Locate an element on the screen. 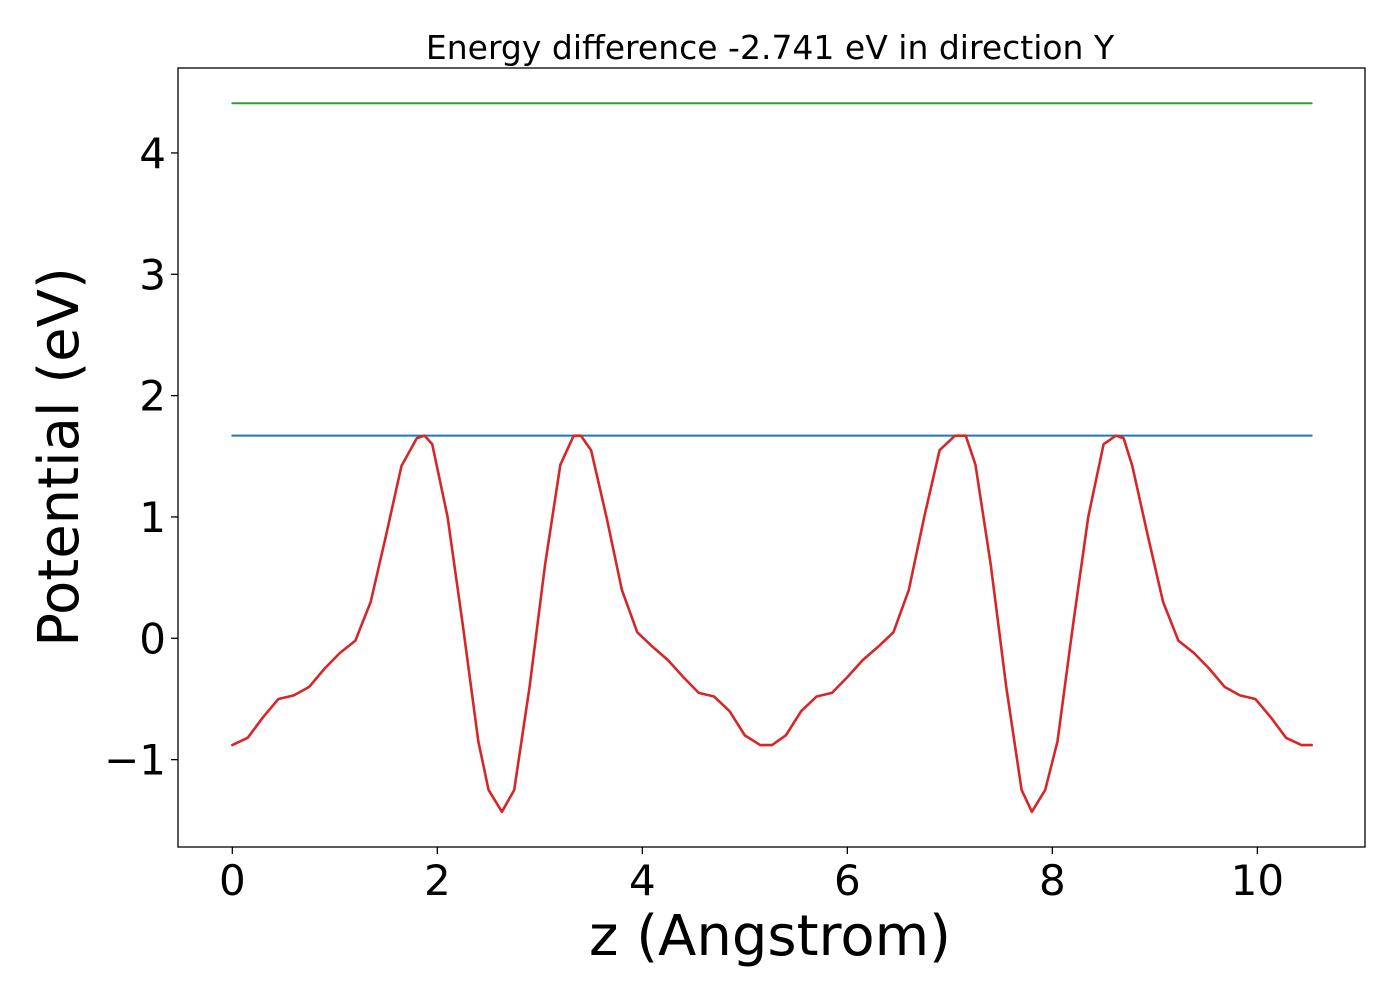 The image size is (1400, 1000). x-tick-label: 2 is located at coordinates (437, 880).